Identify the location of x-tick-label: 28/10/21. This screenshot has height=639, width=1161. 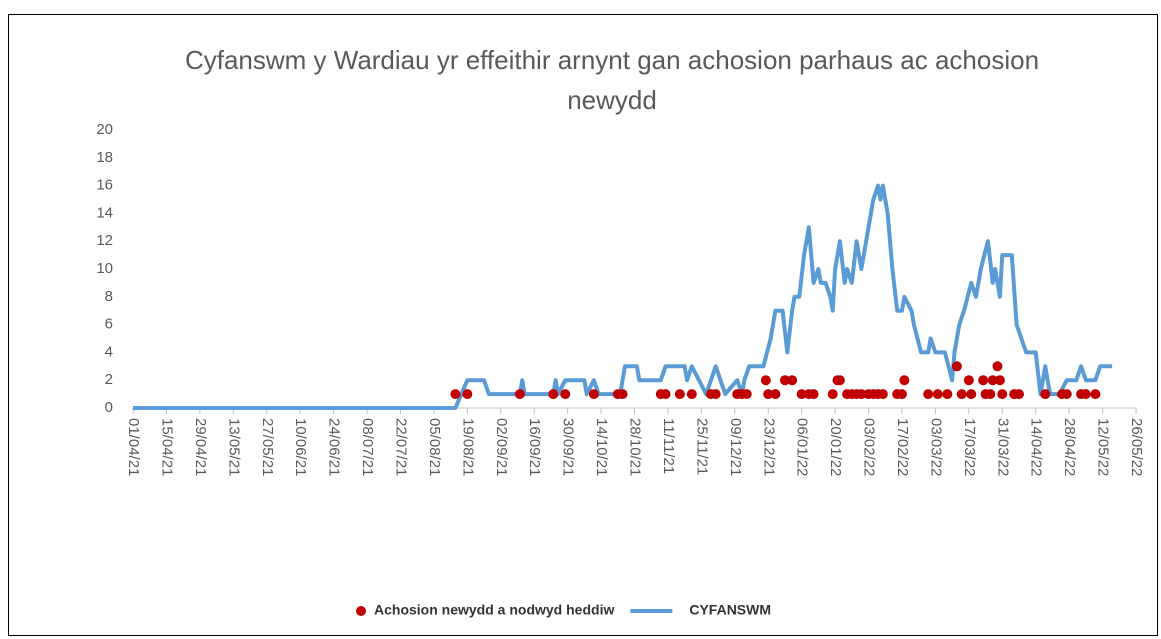
(635, 447).